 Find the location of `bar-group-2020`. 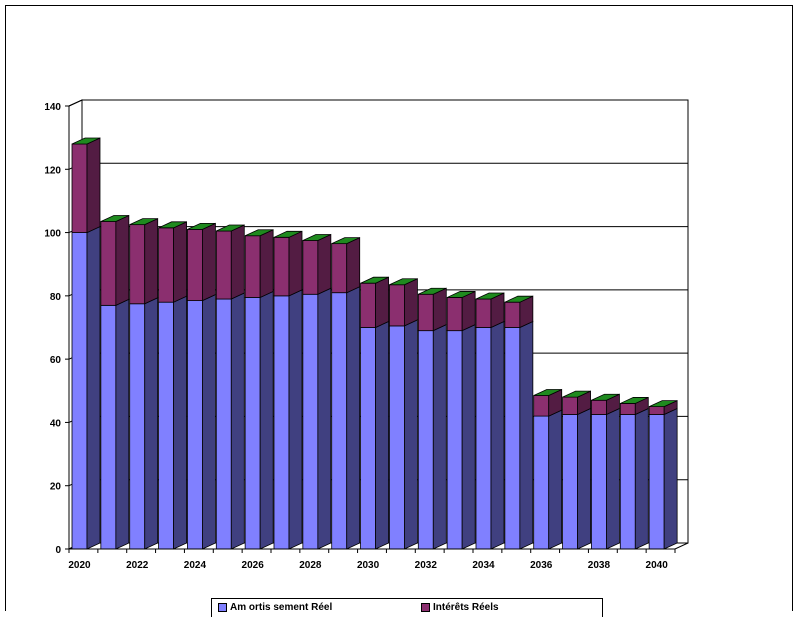

bar-group-2020 is located at coordinates (86, 343).